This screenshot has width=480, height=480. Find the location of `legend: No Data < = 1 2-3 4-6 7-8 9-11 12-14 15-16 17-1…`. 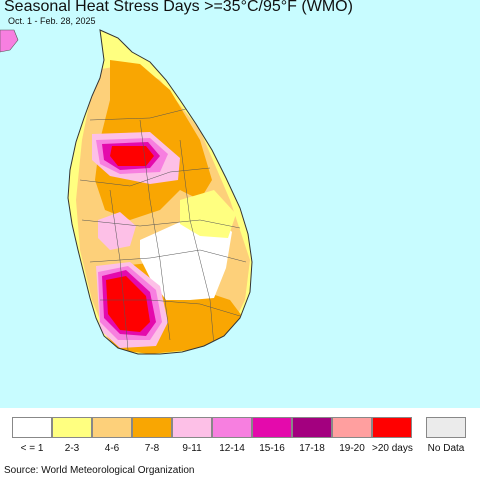

legend: No Data < = 1 2-3 4-6 7-8 9-11 12-14 15-16 17-1… is located at coordinates (242, 438).